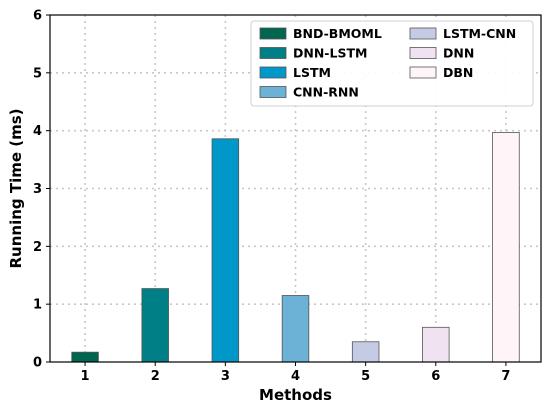 This screenshot has width=550, height=407. What do you see at coordinates (225, 250) in the screenshot?
I see `bar-lstm` at bounding box center [225, 250].